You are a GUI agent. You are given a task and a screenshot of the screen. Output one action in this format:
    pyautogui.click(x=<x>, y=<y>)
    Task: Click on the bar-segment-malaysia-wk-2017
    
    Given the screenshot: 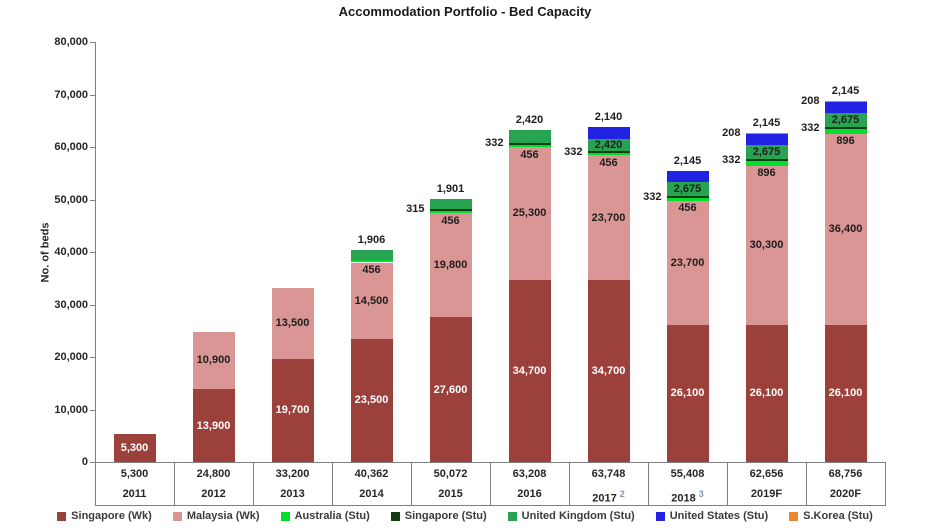 What is the action you would take?
    pyautogui.click(x=608, y=217)
    